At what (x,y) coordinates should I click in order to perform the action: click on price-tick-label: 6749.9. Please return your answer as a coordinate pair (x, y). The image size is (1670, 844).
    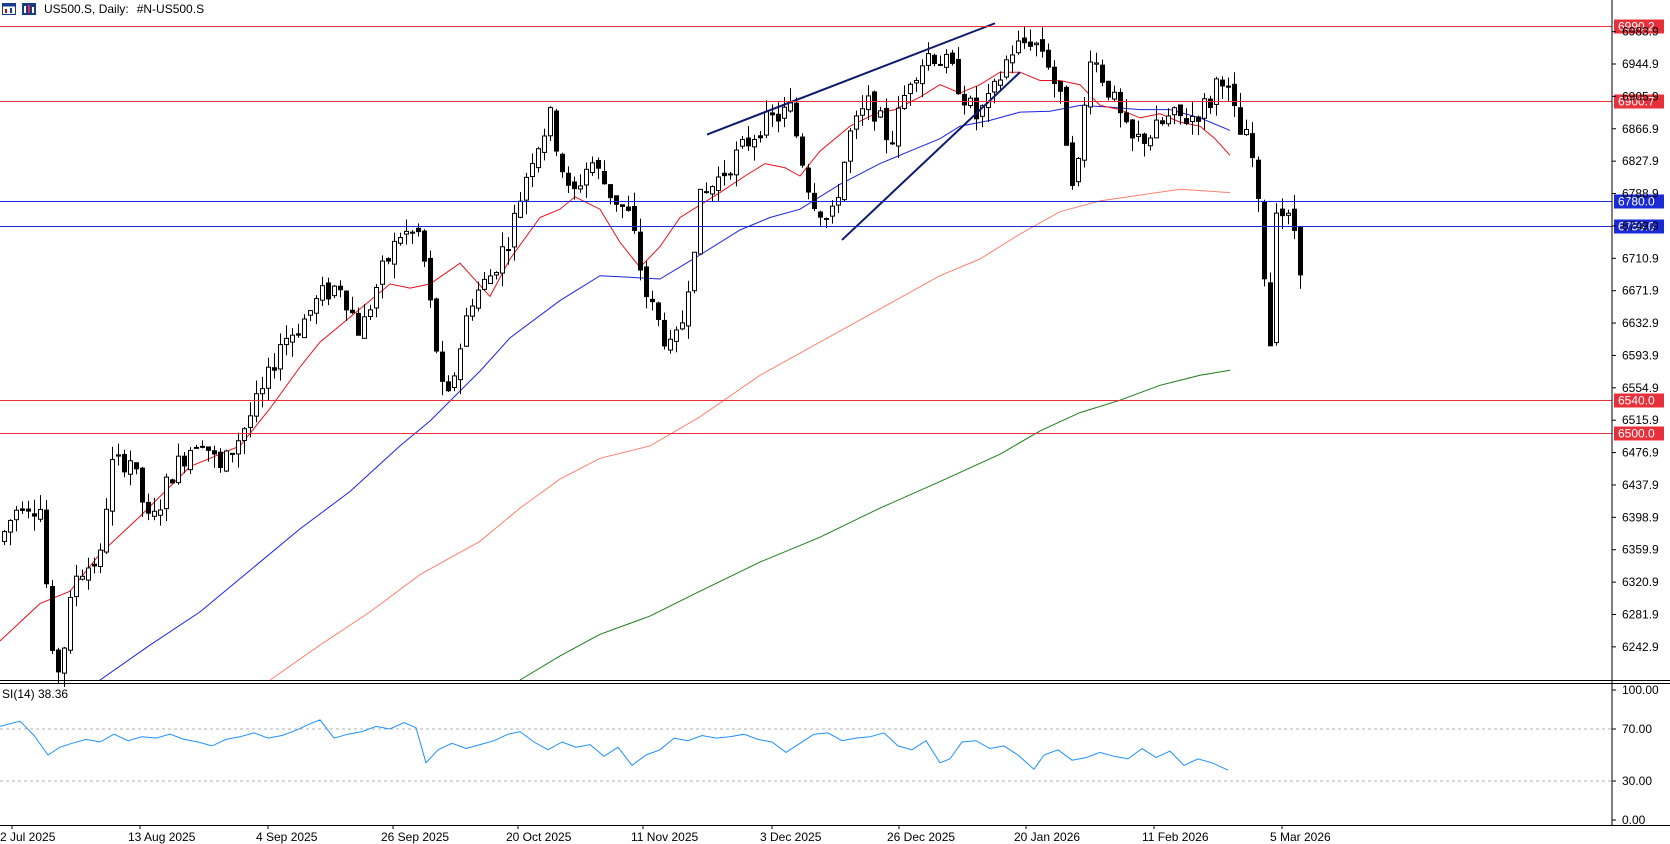
    Looking at the image, I should click on (1640, 226).